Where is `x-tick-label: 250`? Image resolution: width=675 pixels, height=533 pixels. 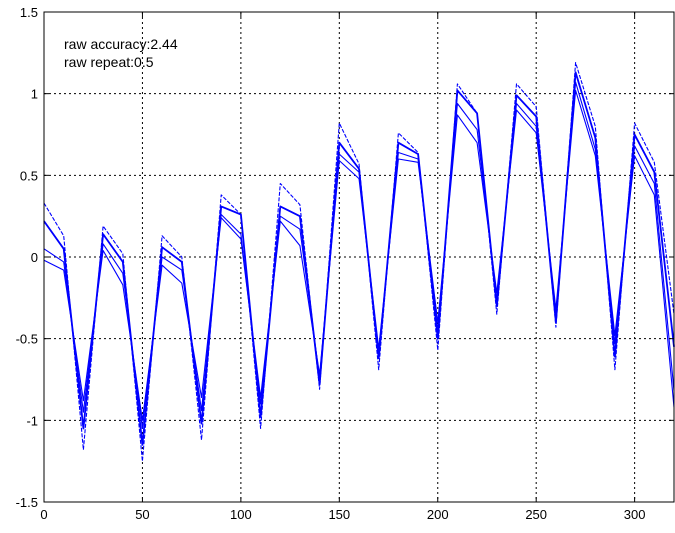
x-tick-label: 250 is located at coordinates (536, 514).